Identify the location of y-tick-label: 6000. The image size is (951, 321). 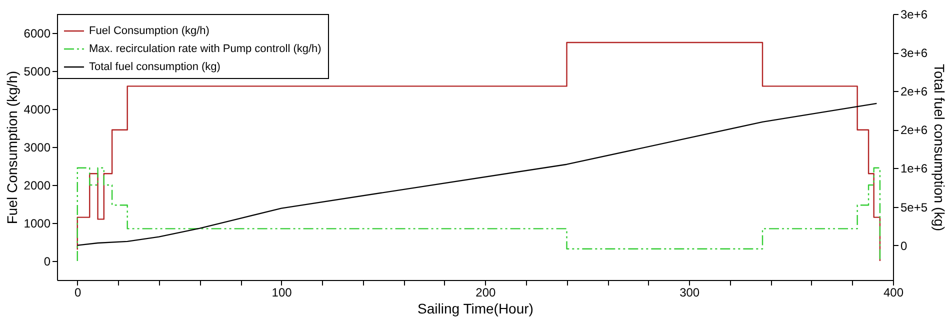
(37, 33).